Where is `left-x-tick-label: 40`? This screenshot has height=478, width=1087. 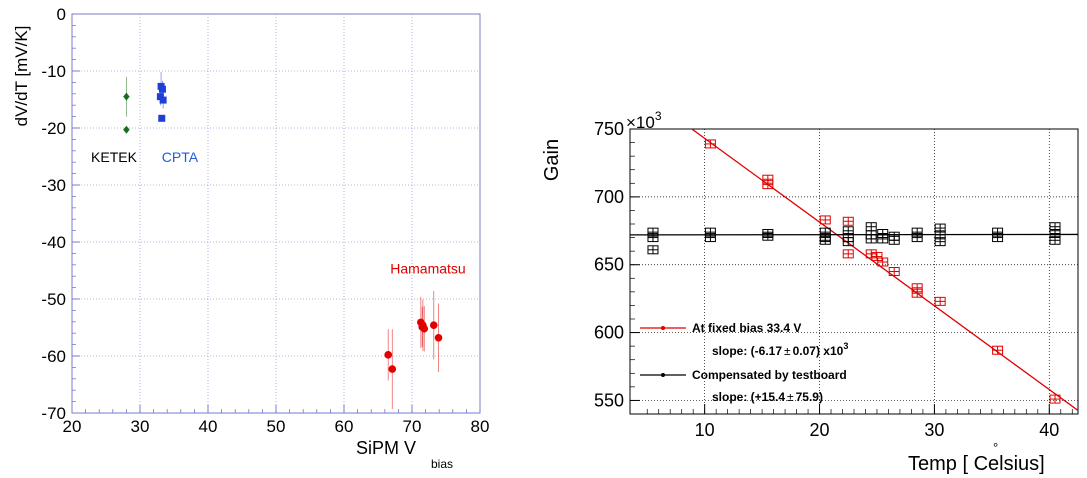
left-x-tick-label: 40 is located at coordinates (208, 426).